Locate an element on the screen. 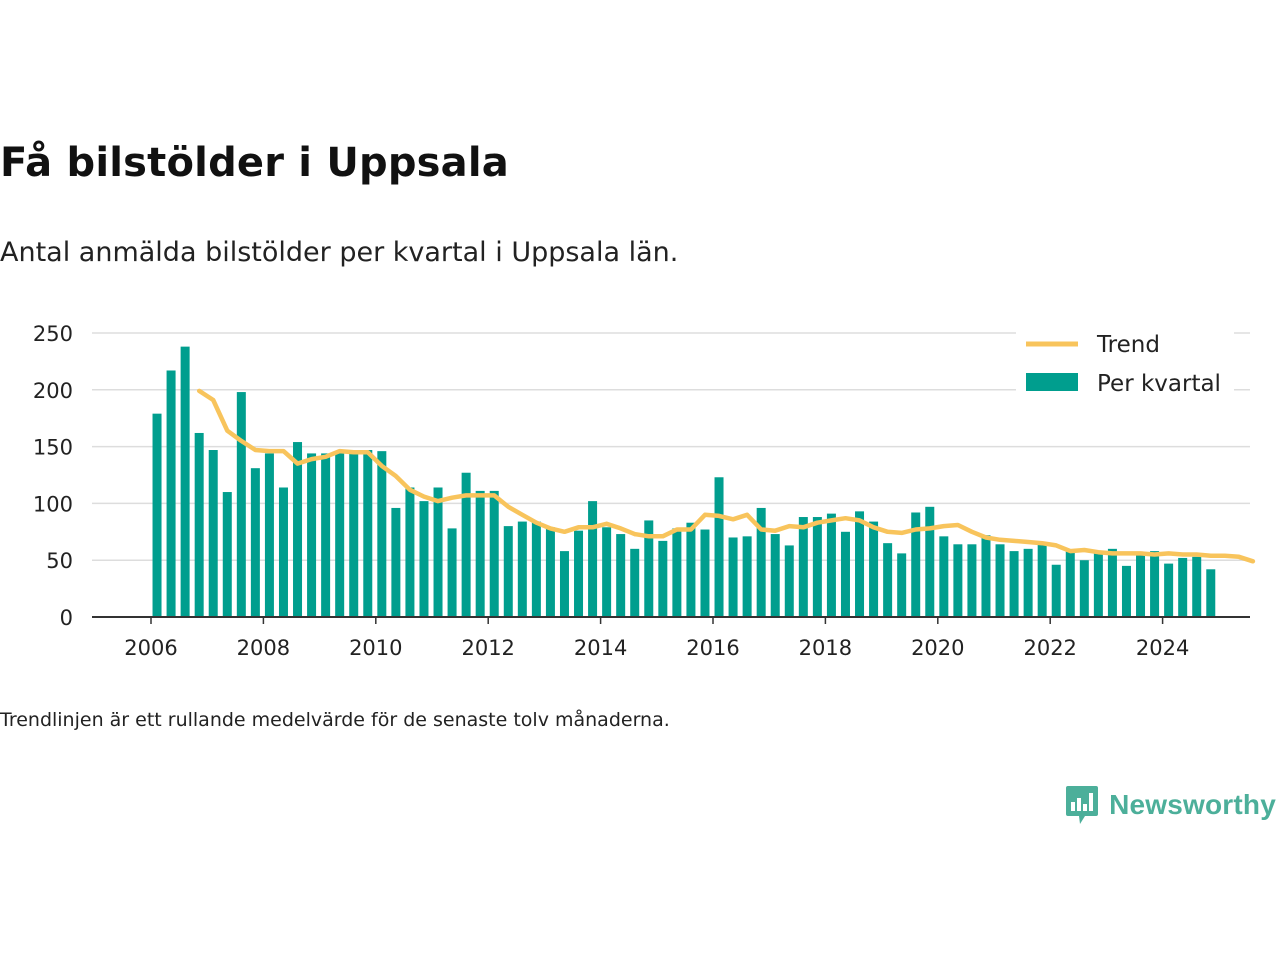 This screenshot has width=1280, height=960. x-tick-label: 2014 is located at coordinates (600, 648).